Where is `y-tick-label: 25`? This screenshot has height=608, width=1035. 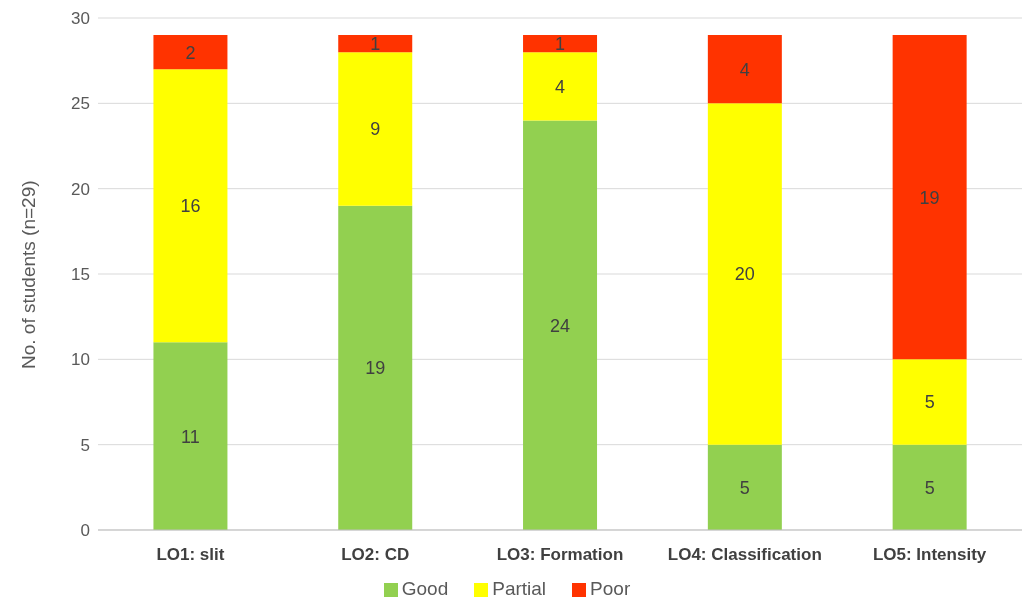
y-tick-label: 25 is located at coordinates (80, 104).